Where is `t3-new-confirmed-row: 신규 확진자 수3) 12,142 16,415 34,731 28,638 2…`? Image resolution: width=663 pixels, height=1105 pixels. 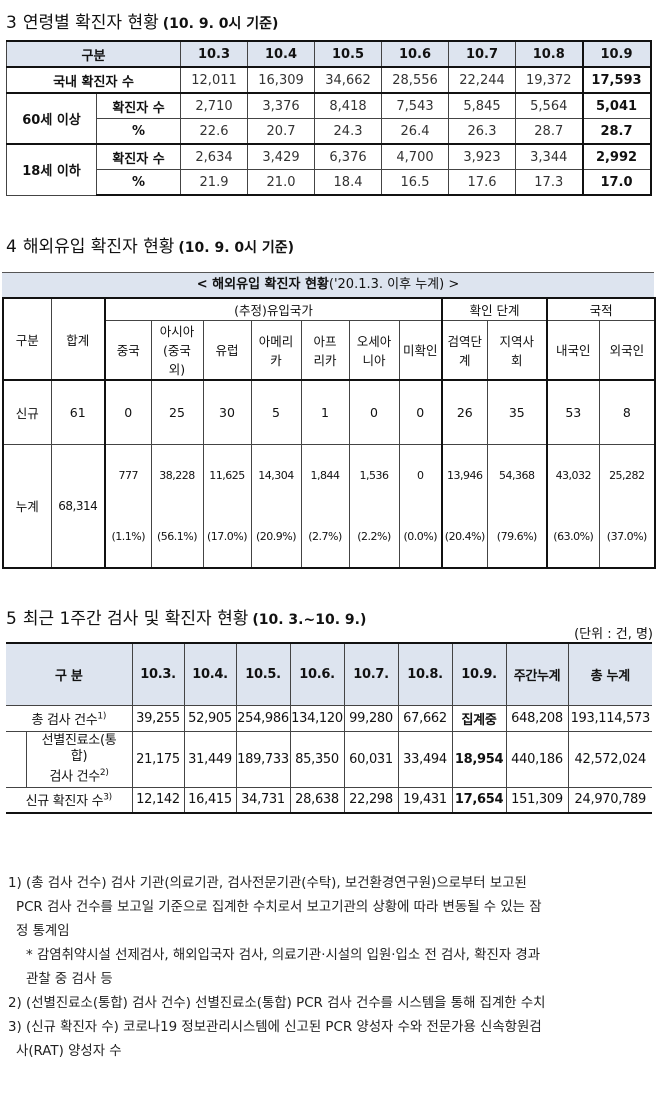 t3-new-confirmed-row: 신규 확진자 수3) 12,142 16,415 34,731 28,638 2… is located at coordinates (329, 800).